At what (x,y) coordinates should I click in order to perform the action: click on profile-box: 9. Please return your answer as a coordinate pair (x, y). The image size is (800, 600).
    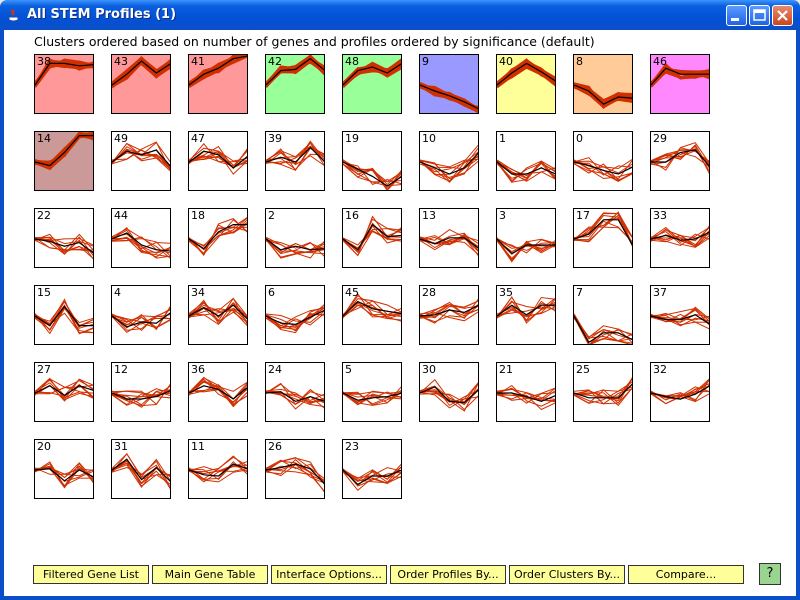
    Looking at the image, I should click on (449, 84).